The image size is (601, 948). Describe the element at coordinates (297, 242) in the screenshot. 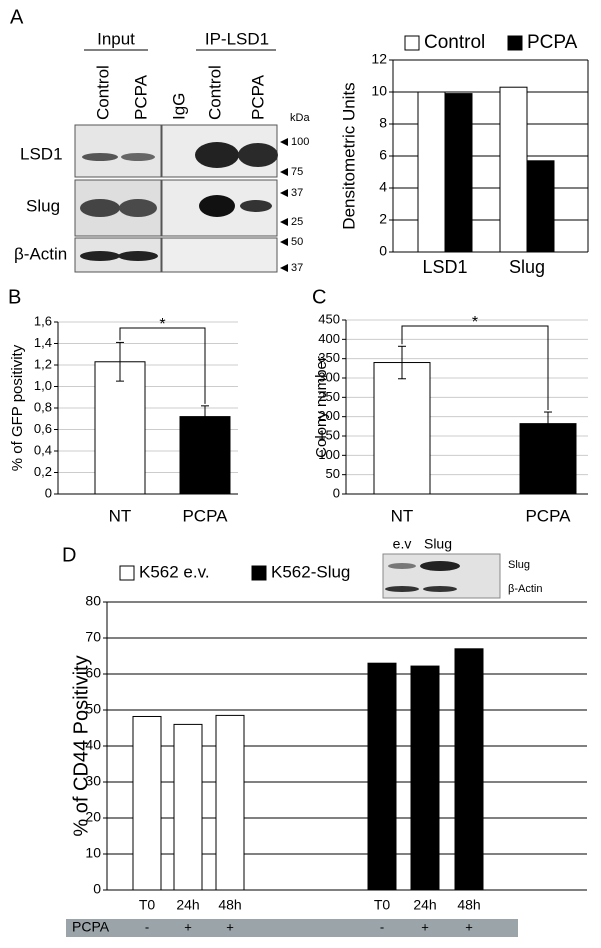

I see `marker-label: 50` at that location.